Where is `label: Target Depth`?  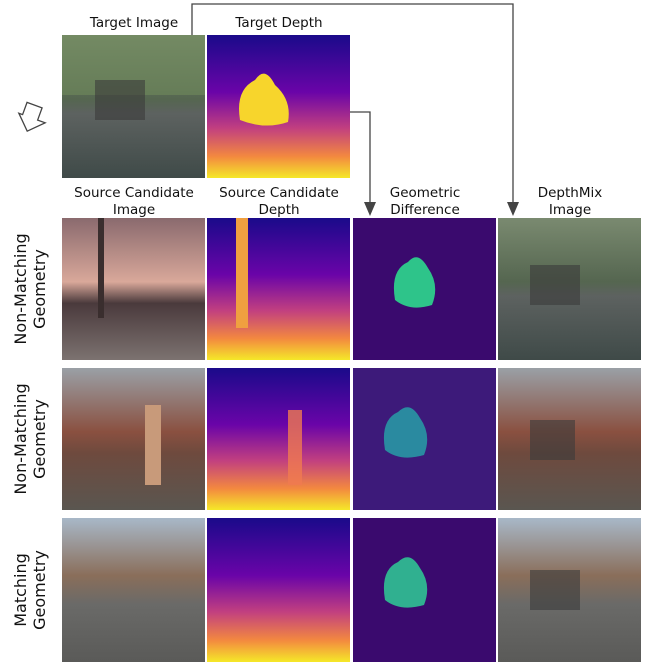 label: Target Depth is located at coordinates (278, 23).